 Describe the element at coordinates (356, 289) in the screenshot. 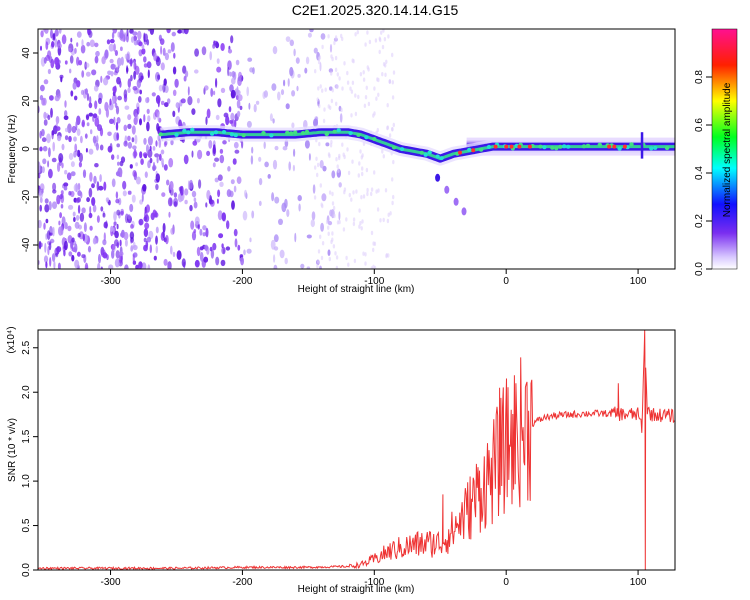

I see `spectrogram-x-label: Height of straight line (km)` at that location.